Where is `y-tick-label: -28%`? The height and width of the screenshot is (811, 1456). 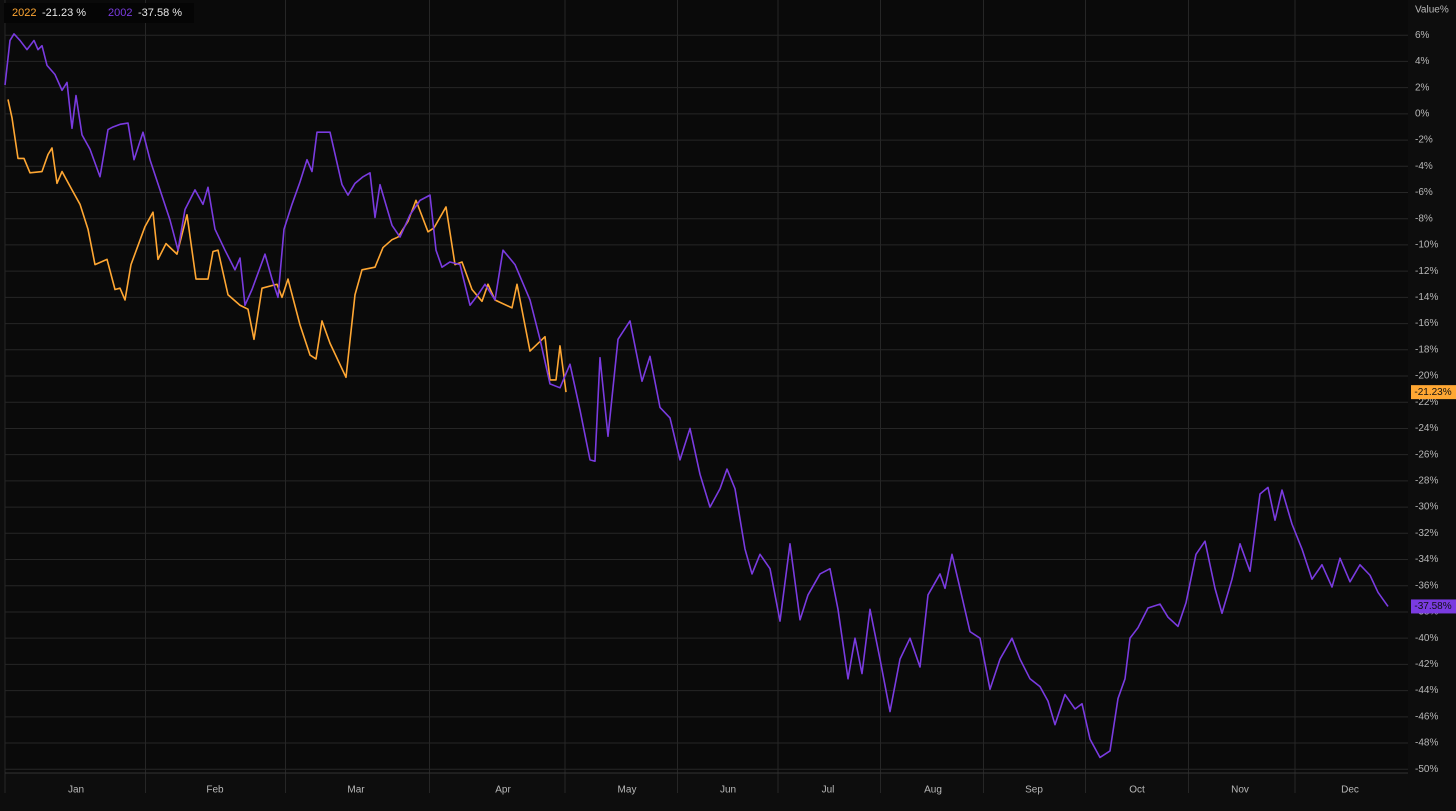 y-tick-label: -28% is located at coordinates (1426, 481).